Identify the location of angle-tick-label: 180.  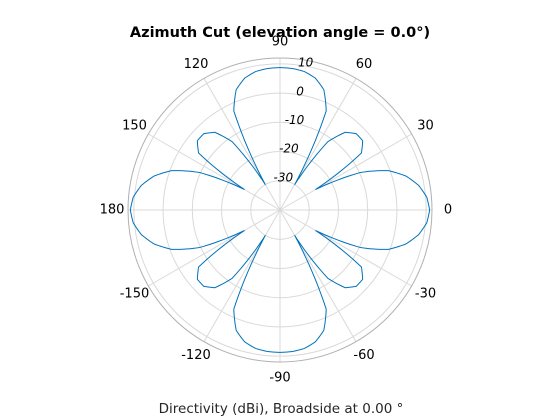
(112, 210).